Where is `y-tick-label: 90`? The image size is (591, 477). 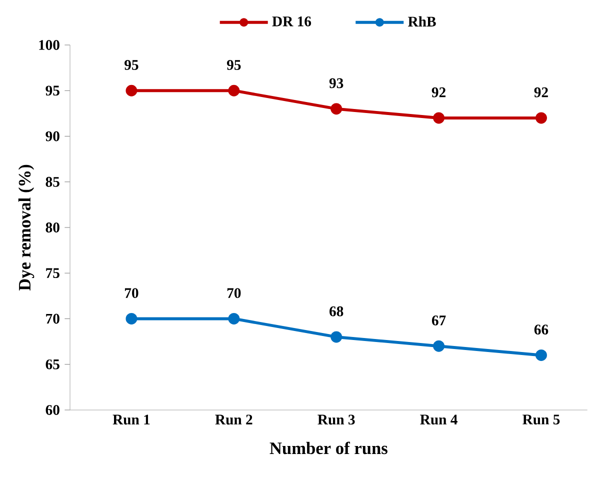
y-tick-label: 90 is located at coordinates (53, 136).